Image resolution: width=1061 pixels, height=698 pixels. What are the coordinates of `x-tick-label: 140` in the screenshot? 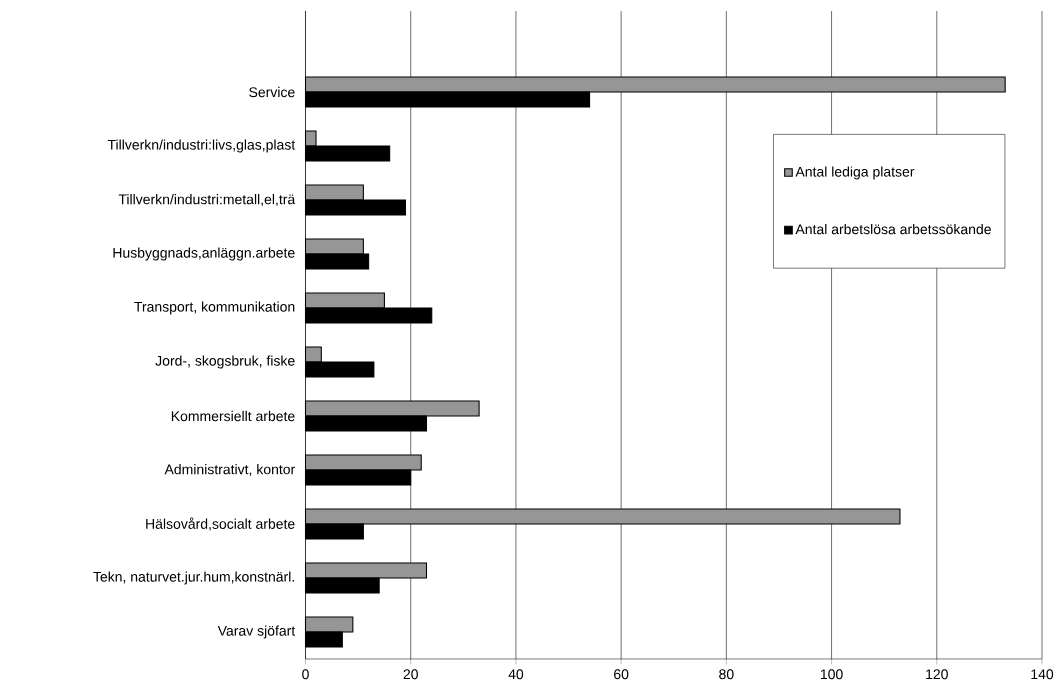 It's located at (1042, 674).